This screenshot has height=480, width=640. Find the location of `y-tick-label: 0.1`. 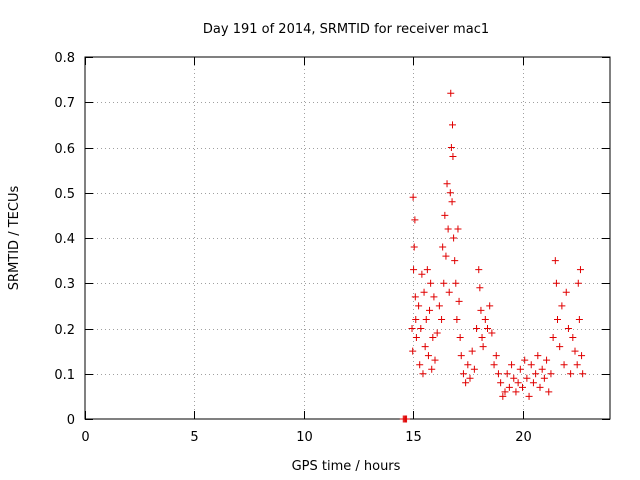

y-tick-label: 0.1 is located at coordinates (64, 375).